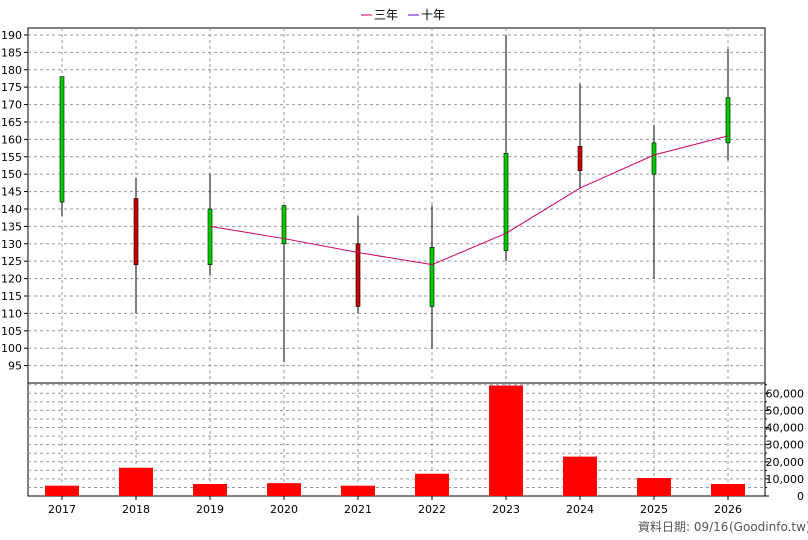  I want to click on x-tick-label: 2019, so click(210, 509).